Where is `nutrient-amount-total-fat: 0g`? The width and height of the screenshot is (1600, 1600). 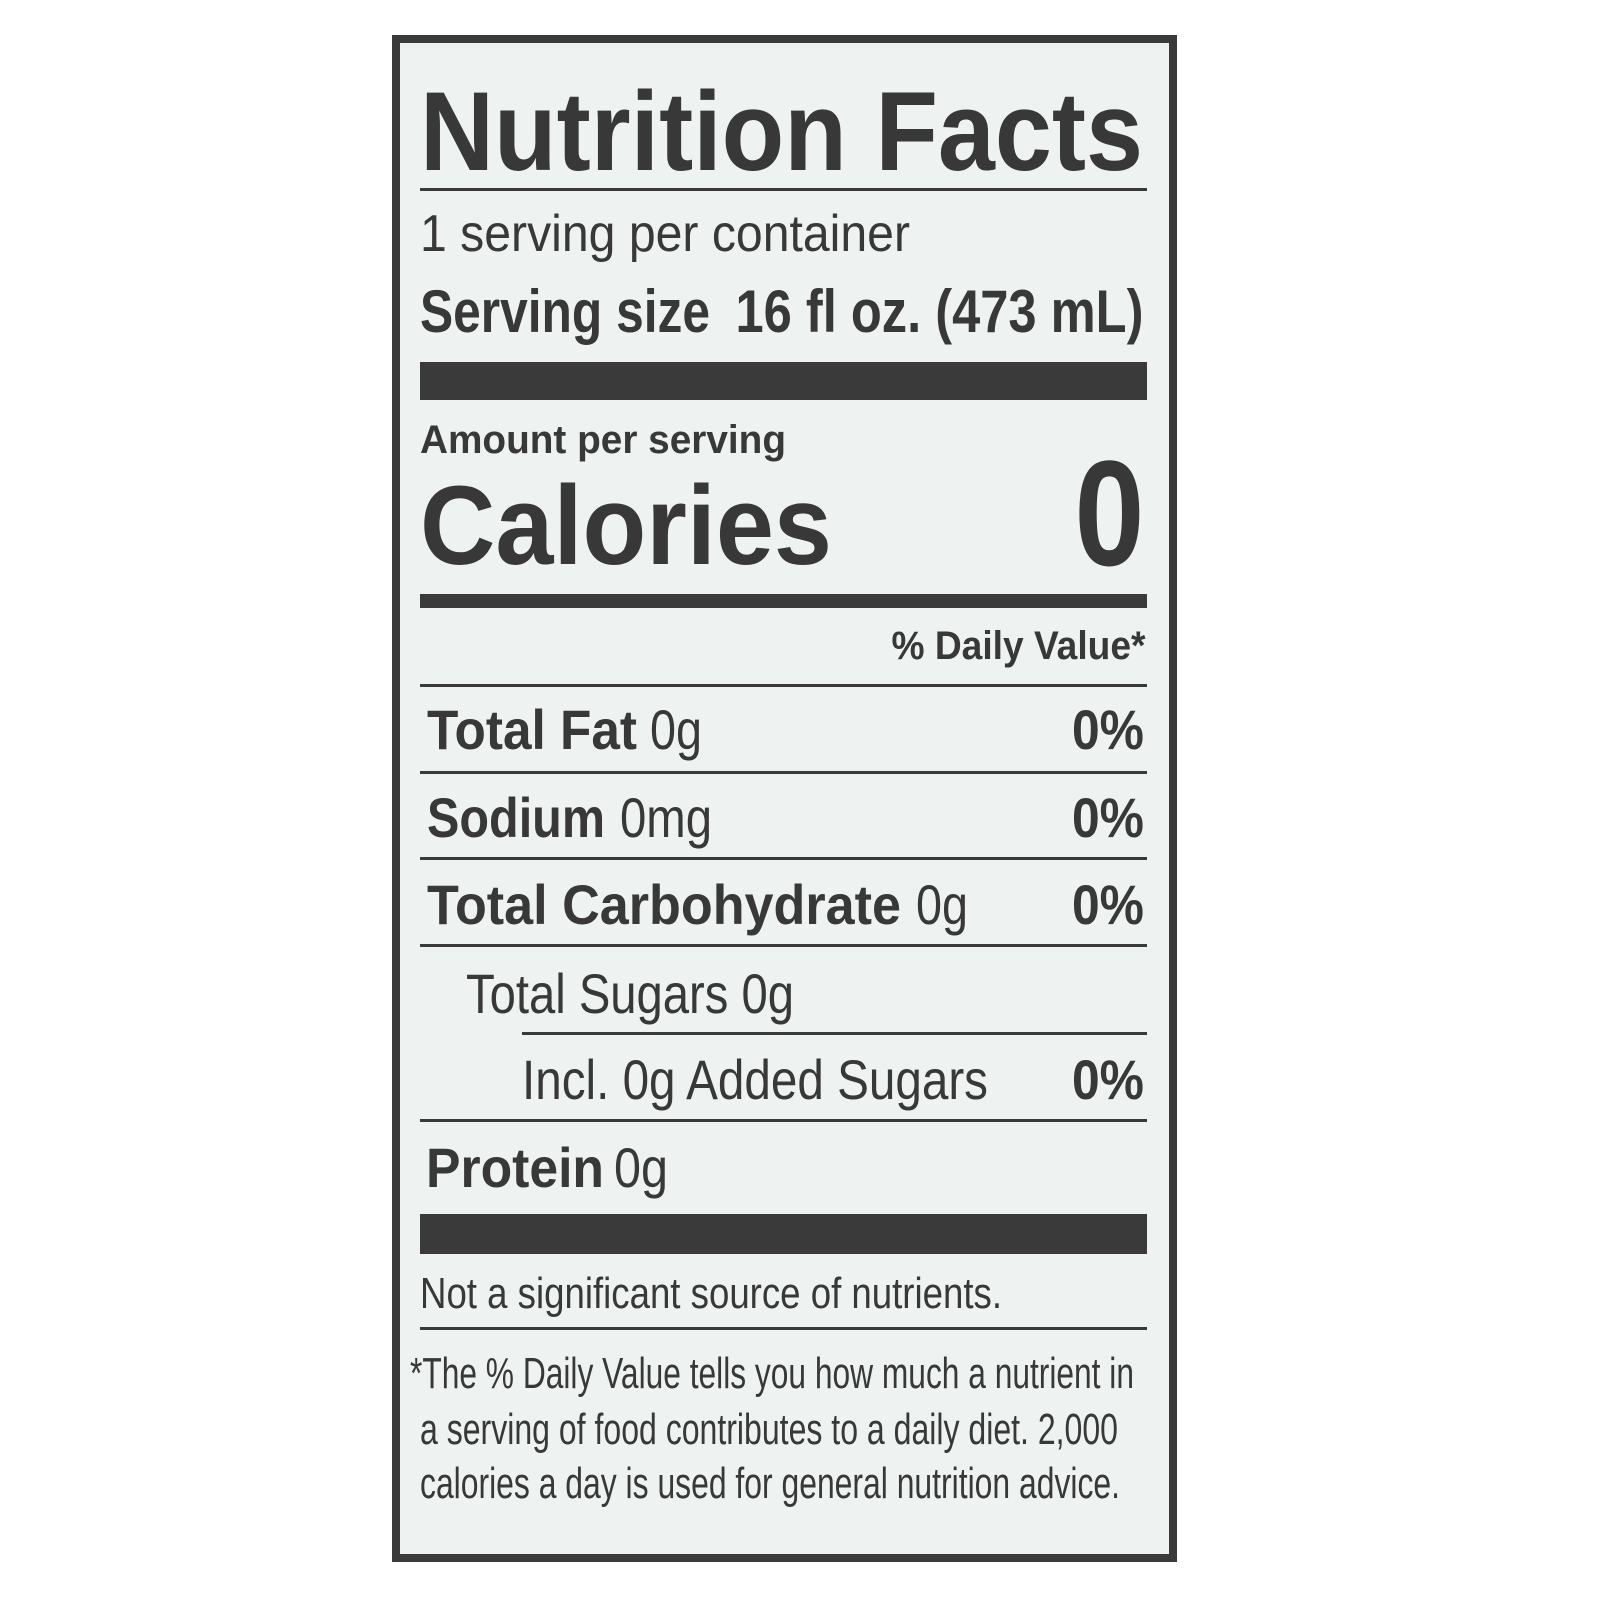 nutrient-amount-total-fat: 0g is located at coordinates (676, 729).